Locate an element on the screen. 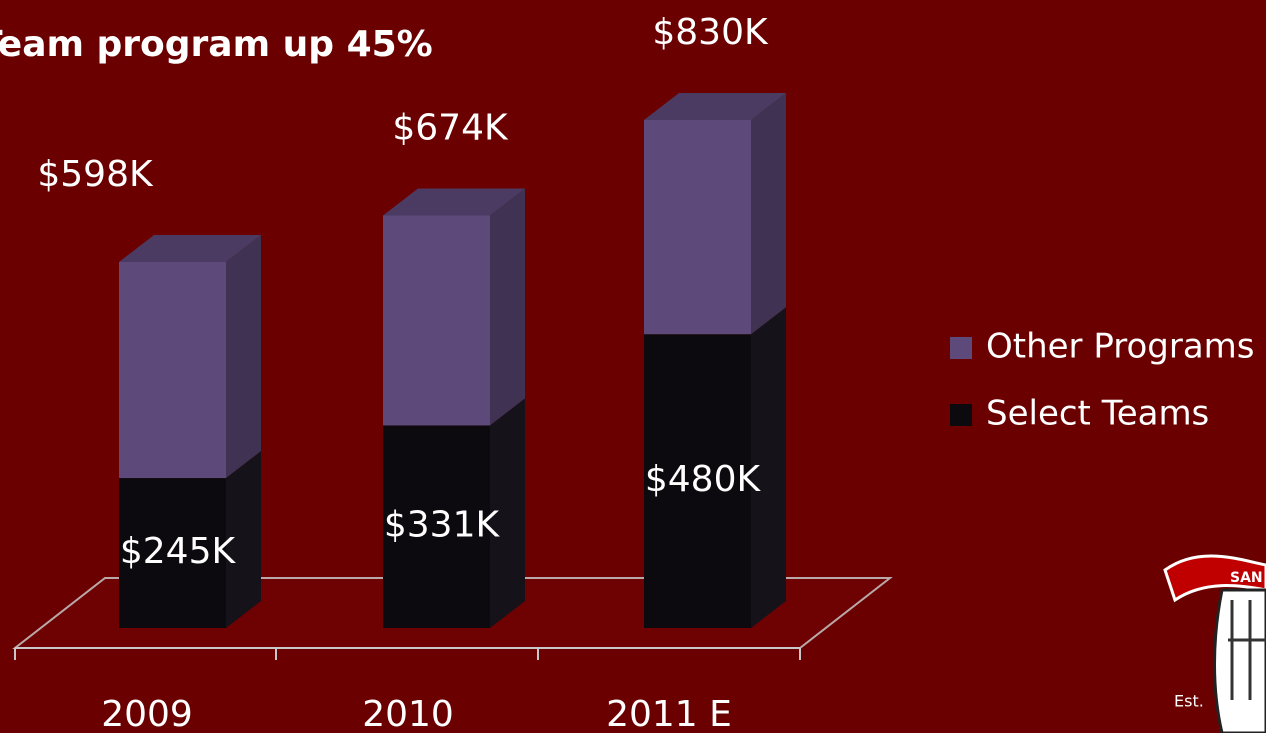 The image size is (1266, 733). legend-label: Other Programs is located at coordinates (1120, 347).